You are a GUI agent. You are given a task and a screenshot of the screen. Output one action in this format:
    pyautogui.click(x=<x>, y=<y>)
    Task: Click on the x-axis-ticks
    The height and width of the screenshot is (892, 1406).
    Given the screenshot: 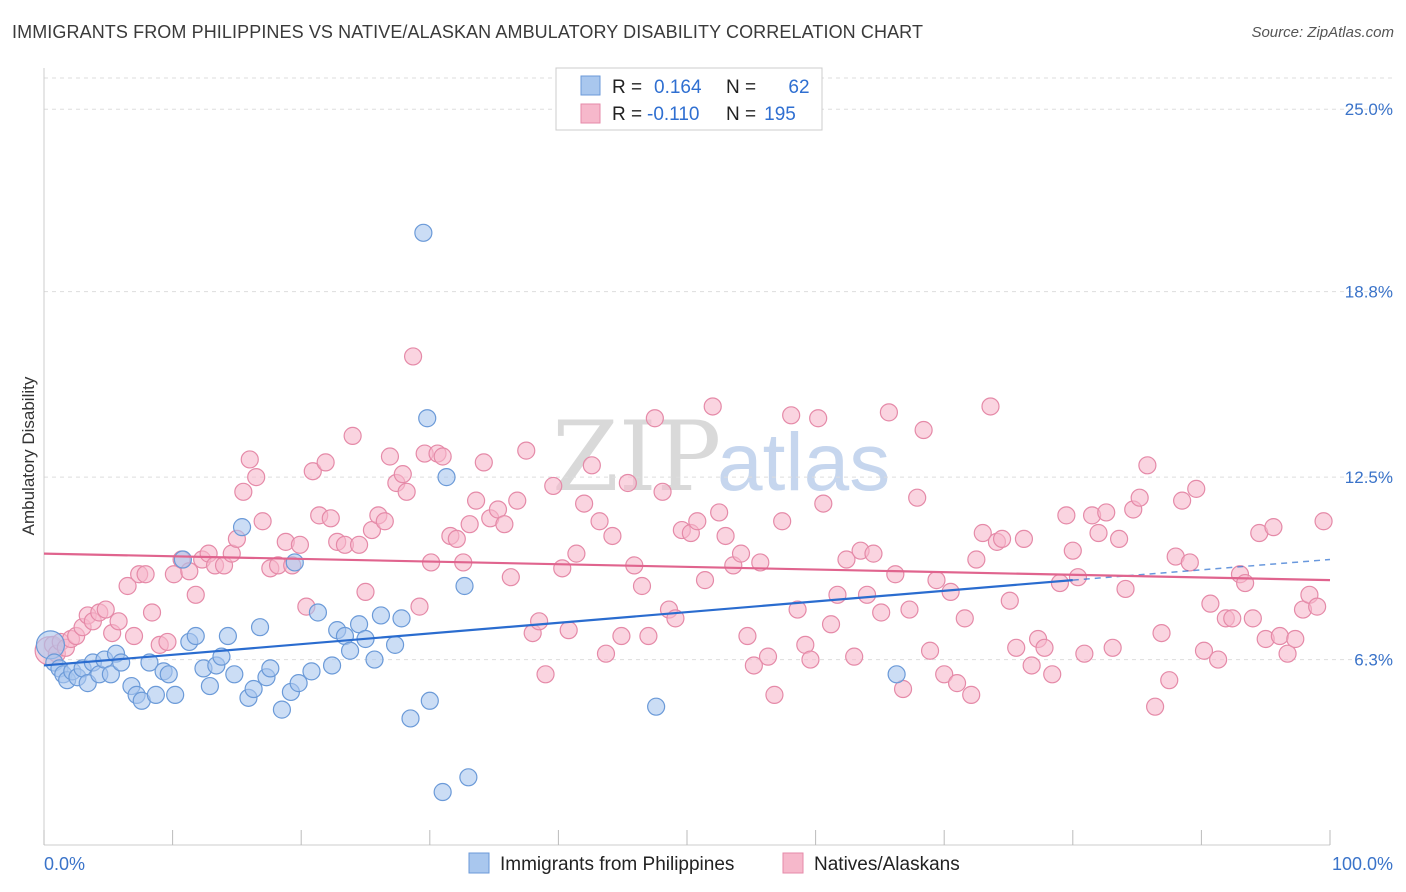 What is the action you would take?
    pyautogui.click(x=687, y=837)
    